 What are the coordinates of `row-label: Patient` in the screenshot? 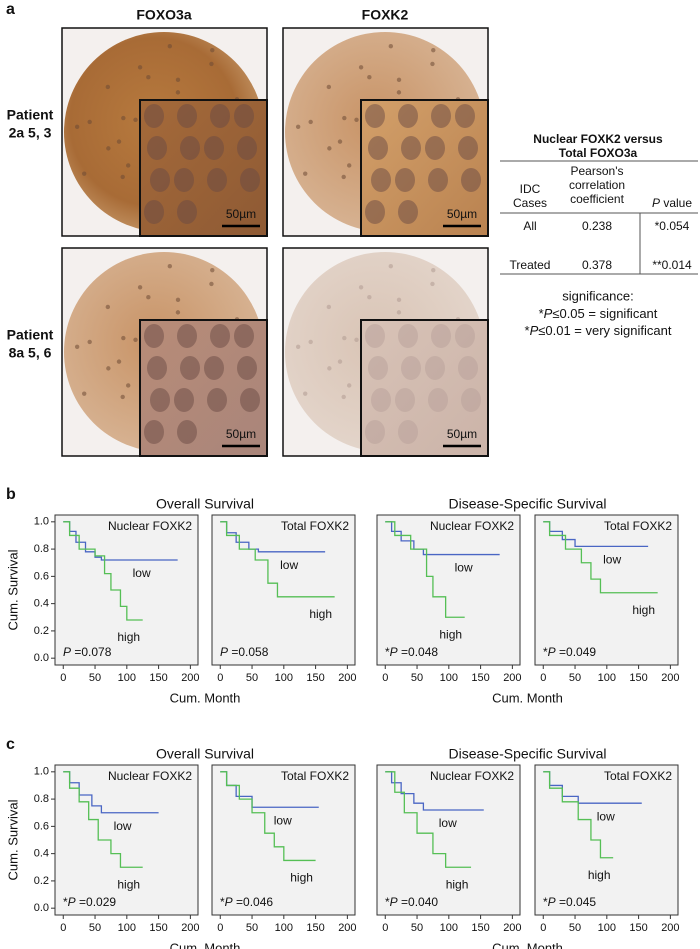 It's located at (30, 335).